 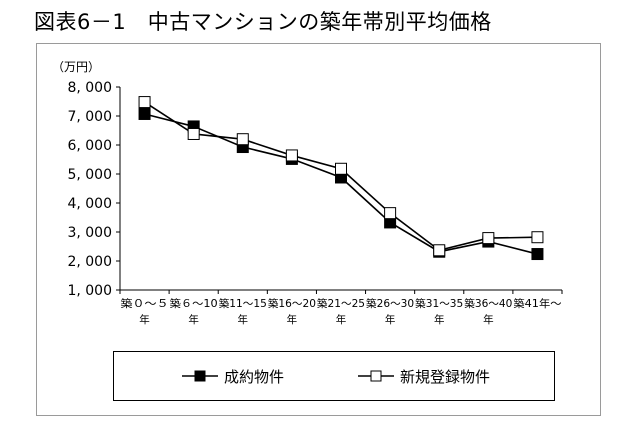 What do you see at coordinates (194, 303) in the screenshot?
I see `x-tick-label: 築６～10` at bounding box center [194, 303].